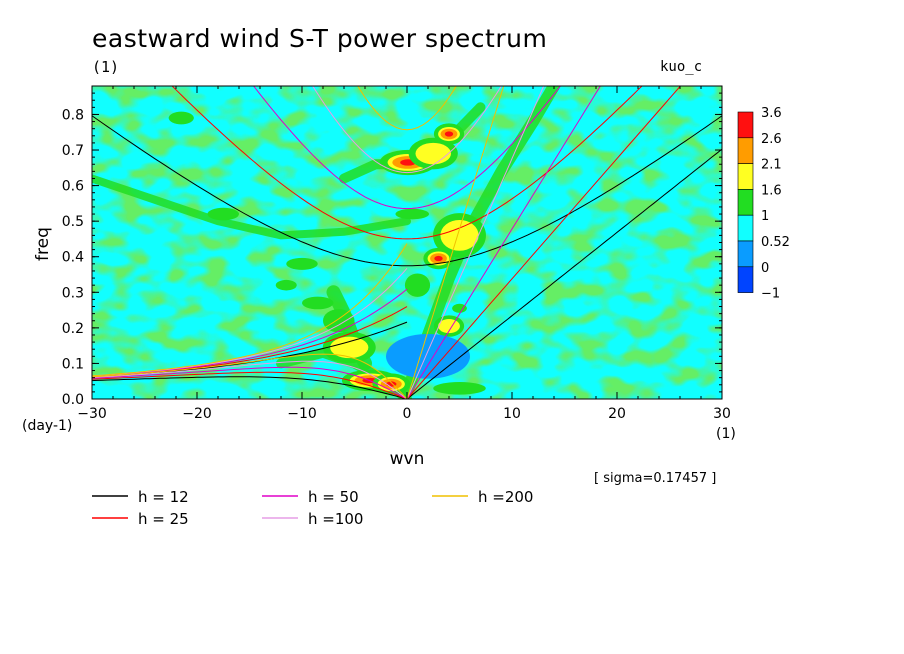  Describe the element at coordinates (763, 204) in the screenshot. I see `colorbar: 3.6 2.6 2.1 1.6 1 0.52 0 −1` at that location.